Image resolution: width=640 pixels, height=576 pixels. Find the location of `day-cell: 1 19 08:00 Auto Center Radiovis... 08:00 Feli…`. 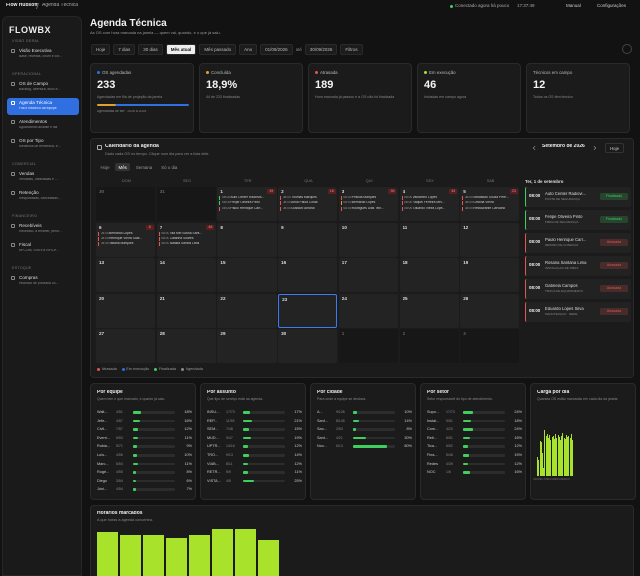

day-cell: 1 19 08:00 Auto Center Radiovis... 08:00 Feli… is located at coordinates (247, 204).